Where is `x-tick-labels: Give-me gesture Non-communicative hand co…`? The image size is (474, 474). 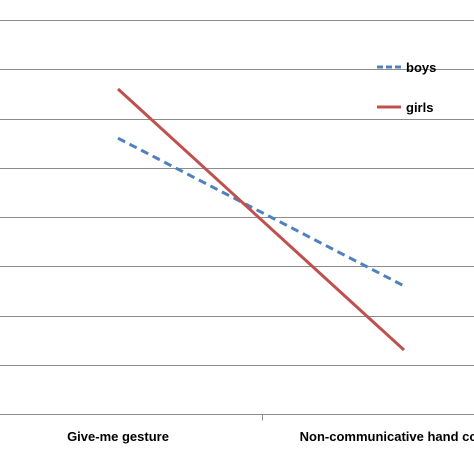 x-tick-labels: Give-me gesture Non-communicative hand co… is located at coordinates (270, 436).